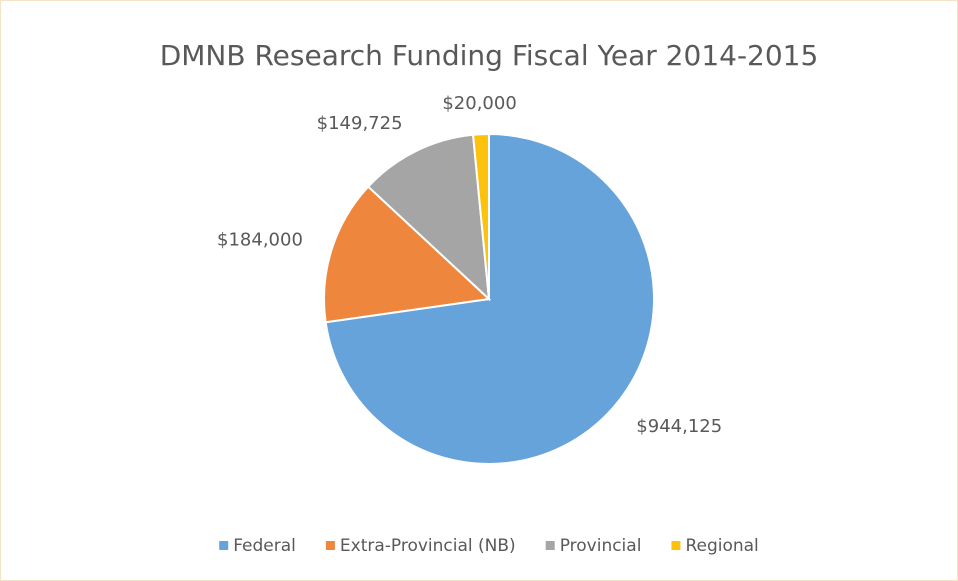  Describe the element at coordinates (479, 103) in the screenshot. I see `data-label: $20,000` at that location.